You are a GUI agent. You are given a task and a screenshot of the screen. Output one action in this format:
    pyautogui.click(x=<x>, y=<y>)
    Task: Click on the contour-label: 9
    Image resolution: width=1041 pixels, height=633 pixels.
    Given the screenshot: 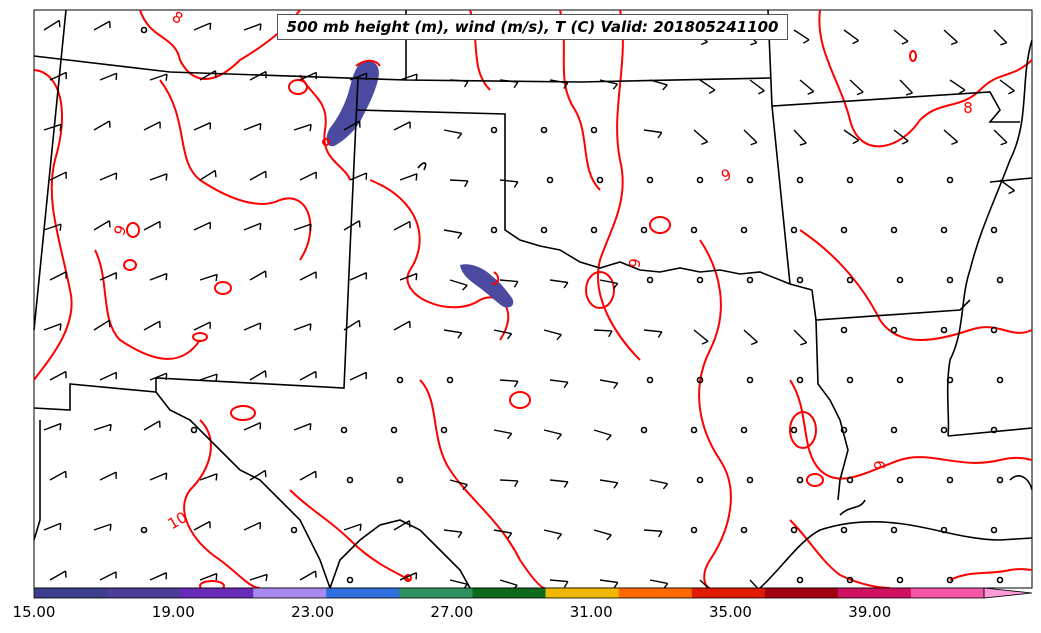 What is the action you would take?
    pyautogui.click(x=634, y=263)
    